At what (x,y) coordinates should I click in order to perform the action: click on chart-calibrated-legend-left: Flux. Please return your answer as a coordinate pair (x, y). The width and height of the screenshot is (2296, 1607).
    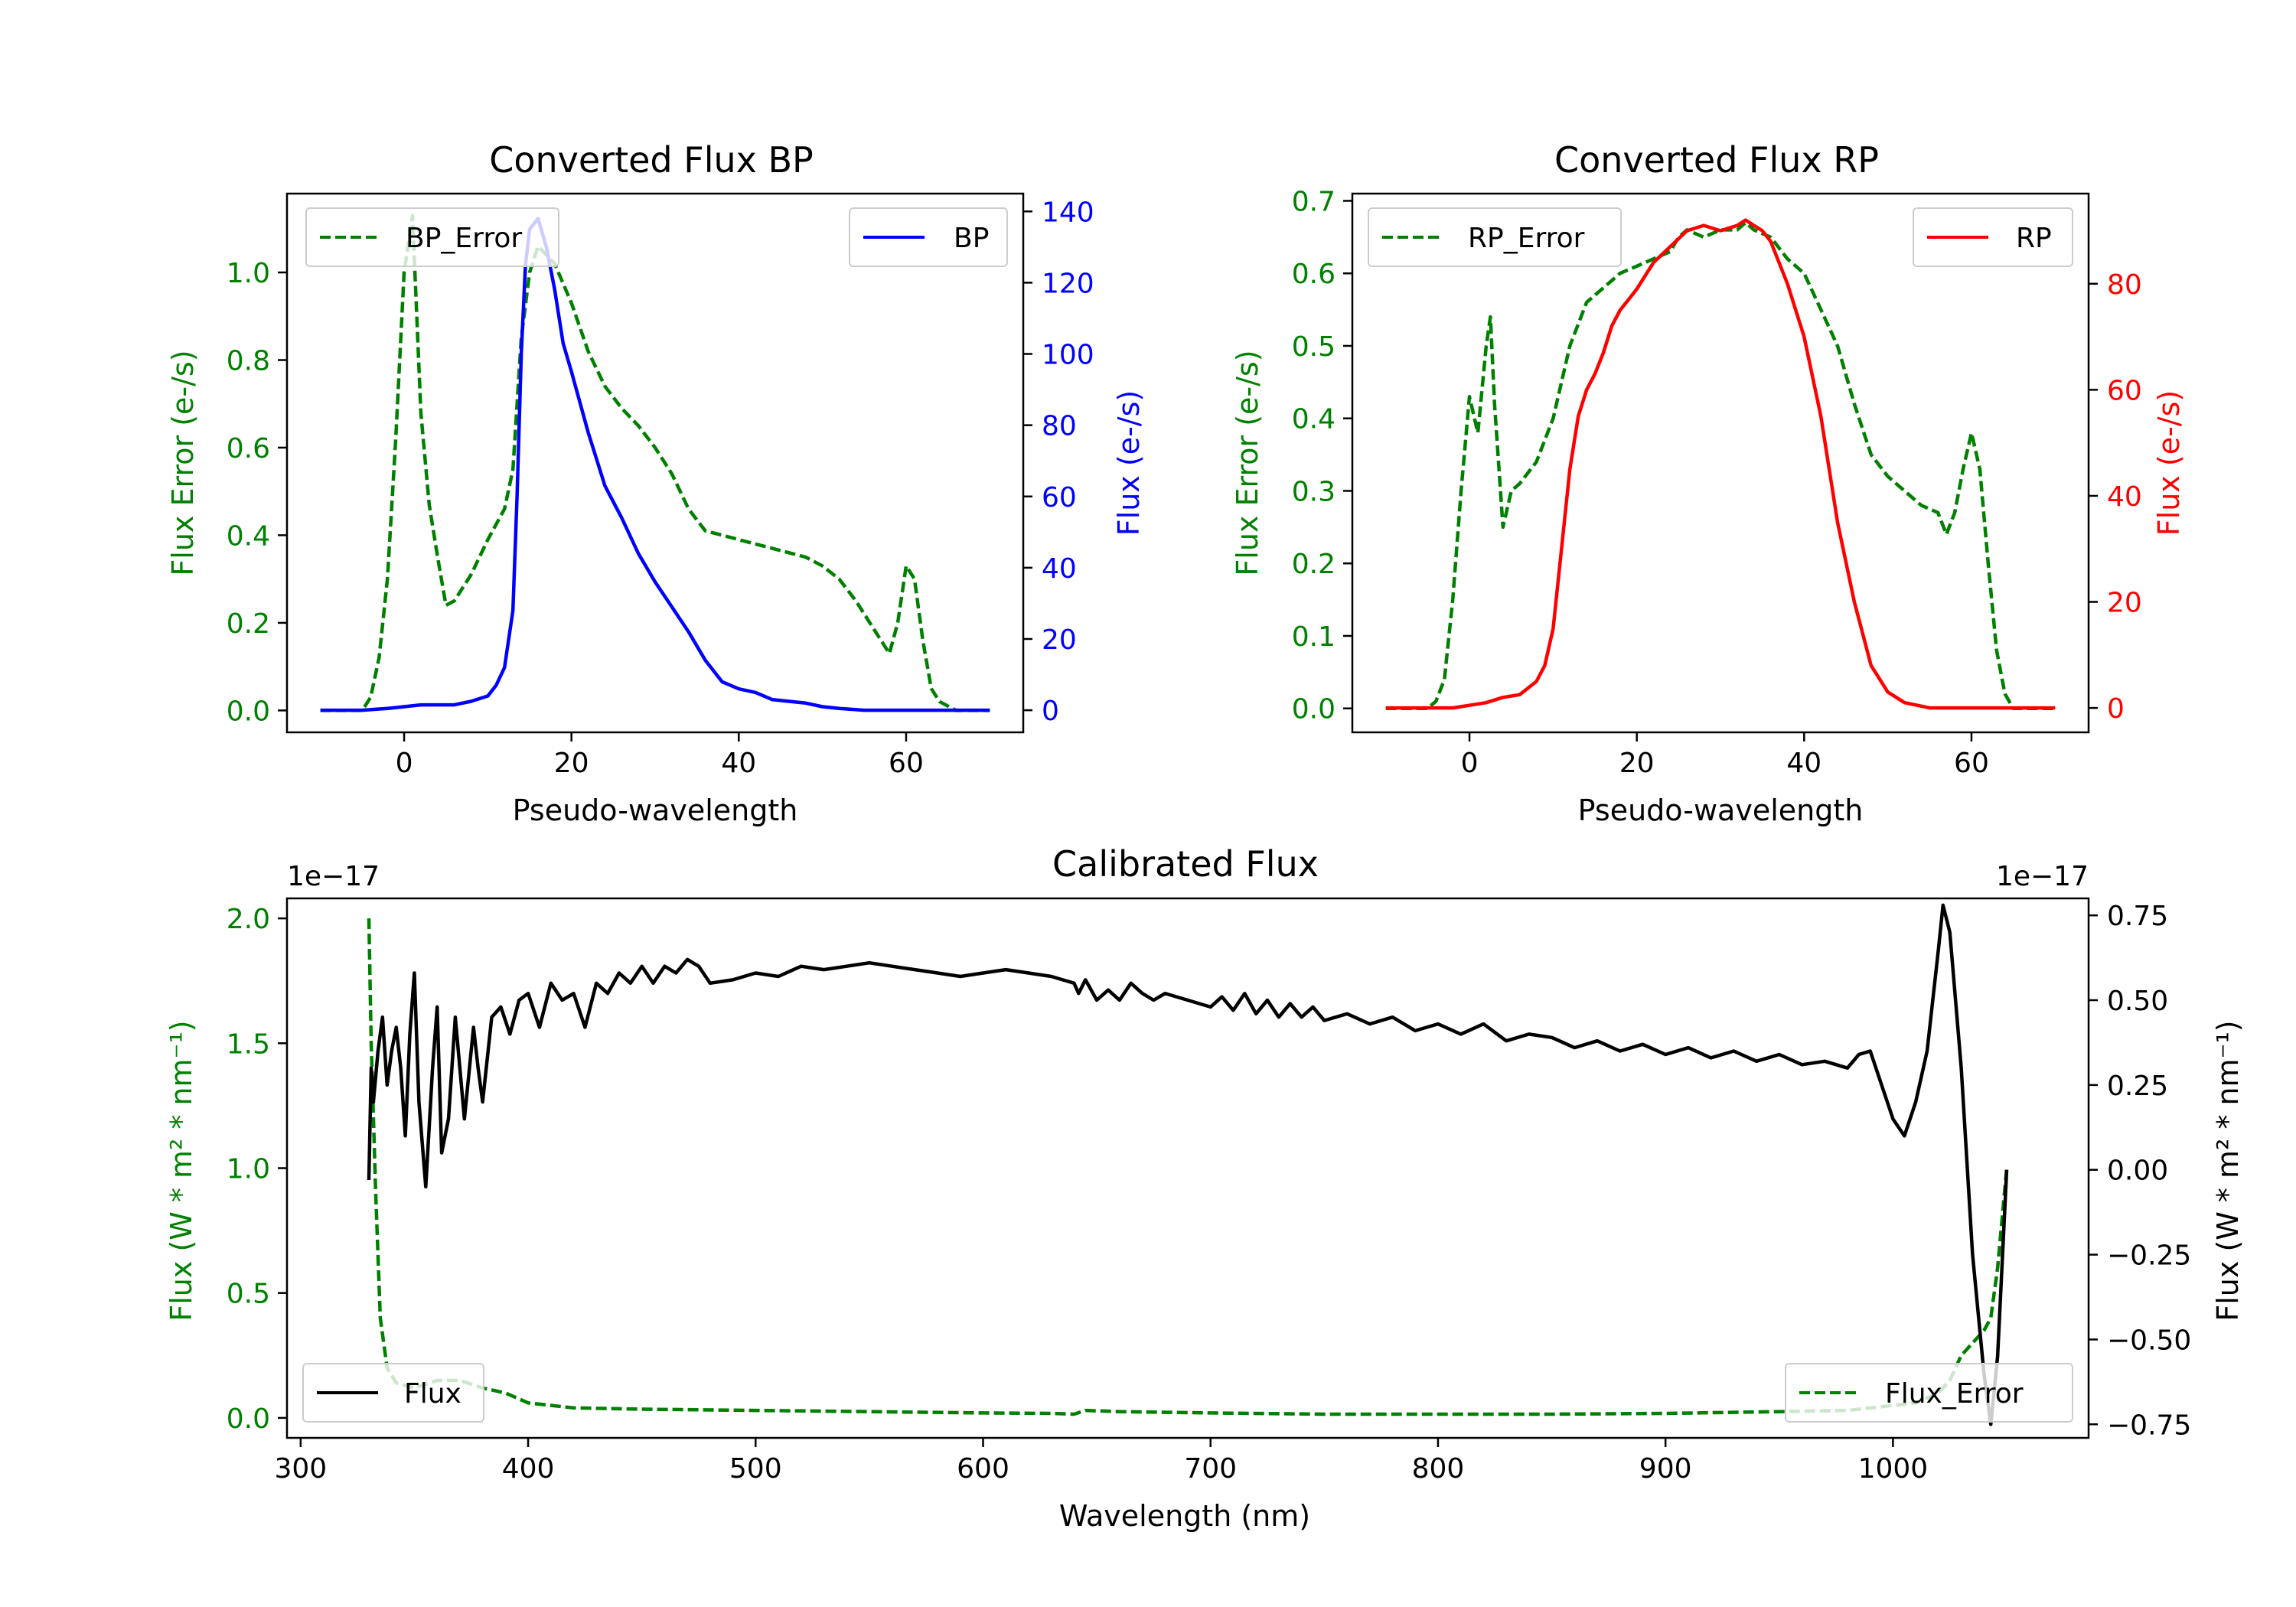
    Looking at the image, I should click on (393, 1393).